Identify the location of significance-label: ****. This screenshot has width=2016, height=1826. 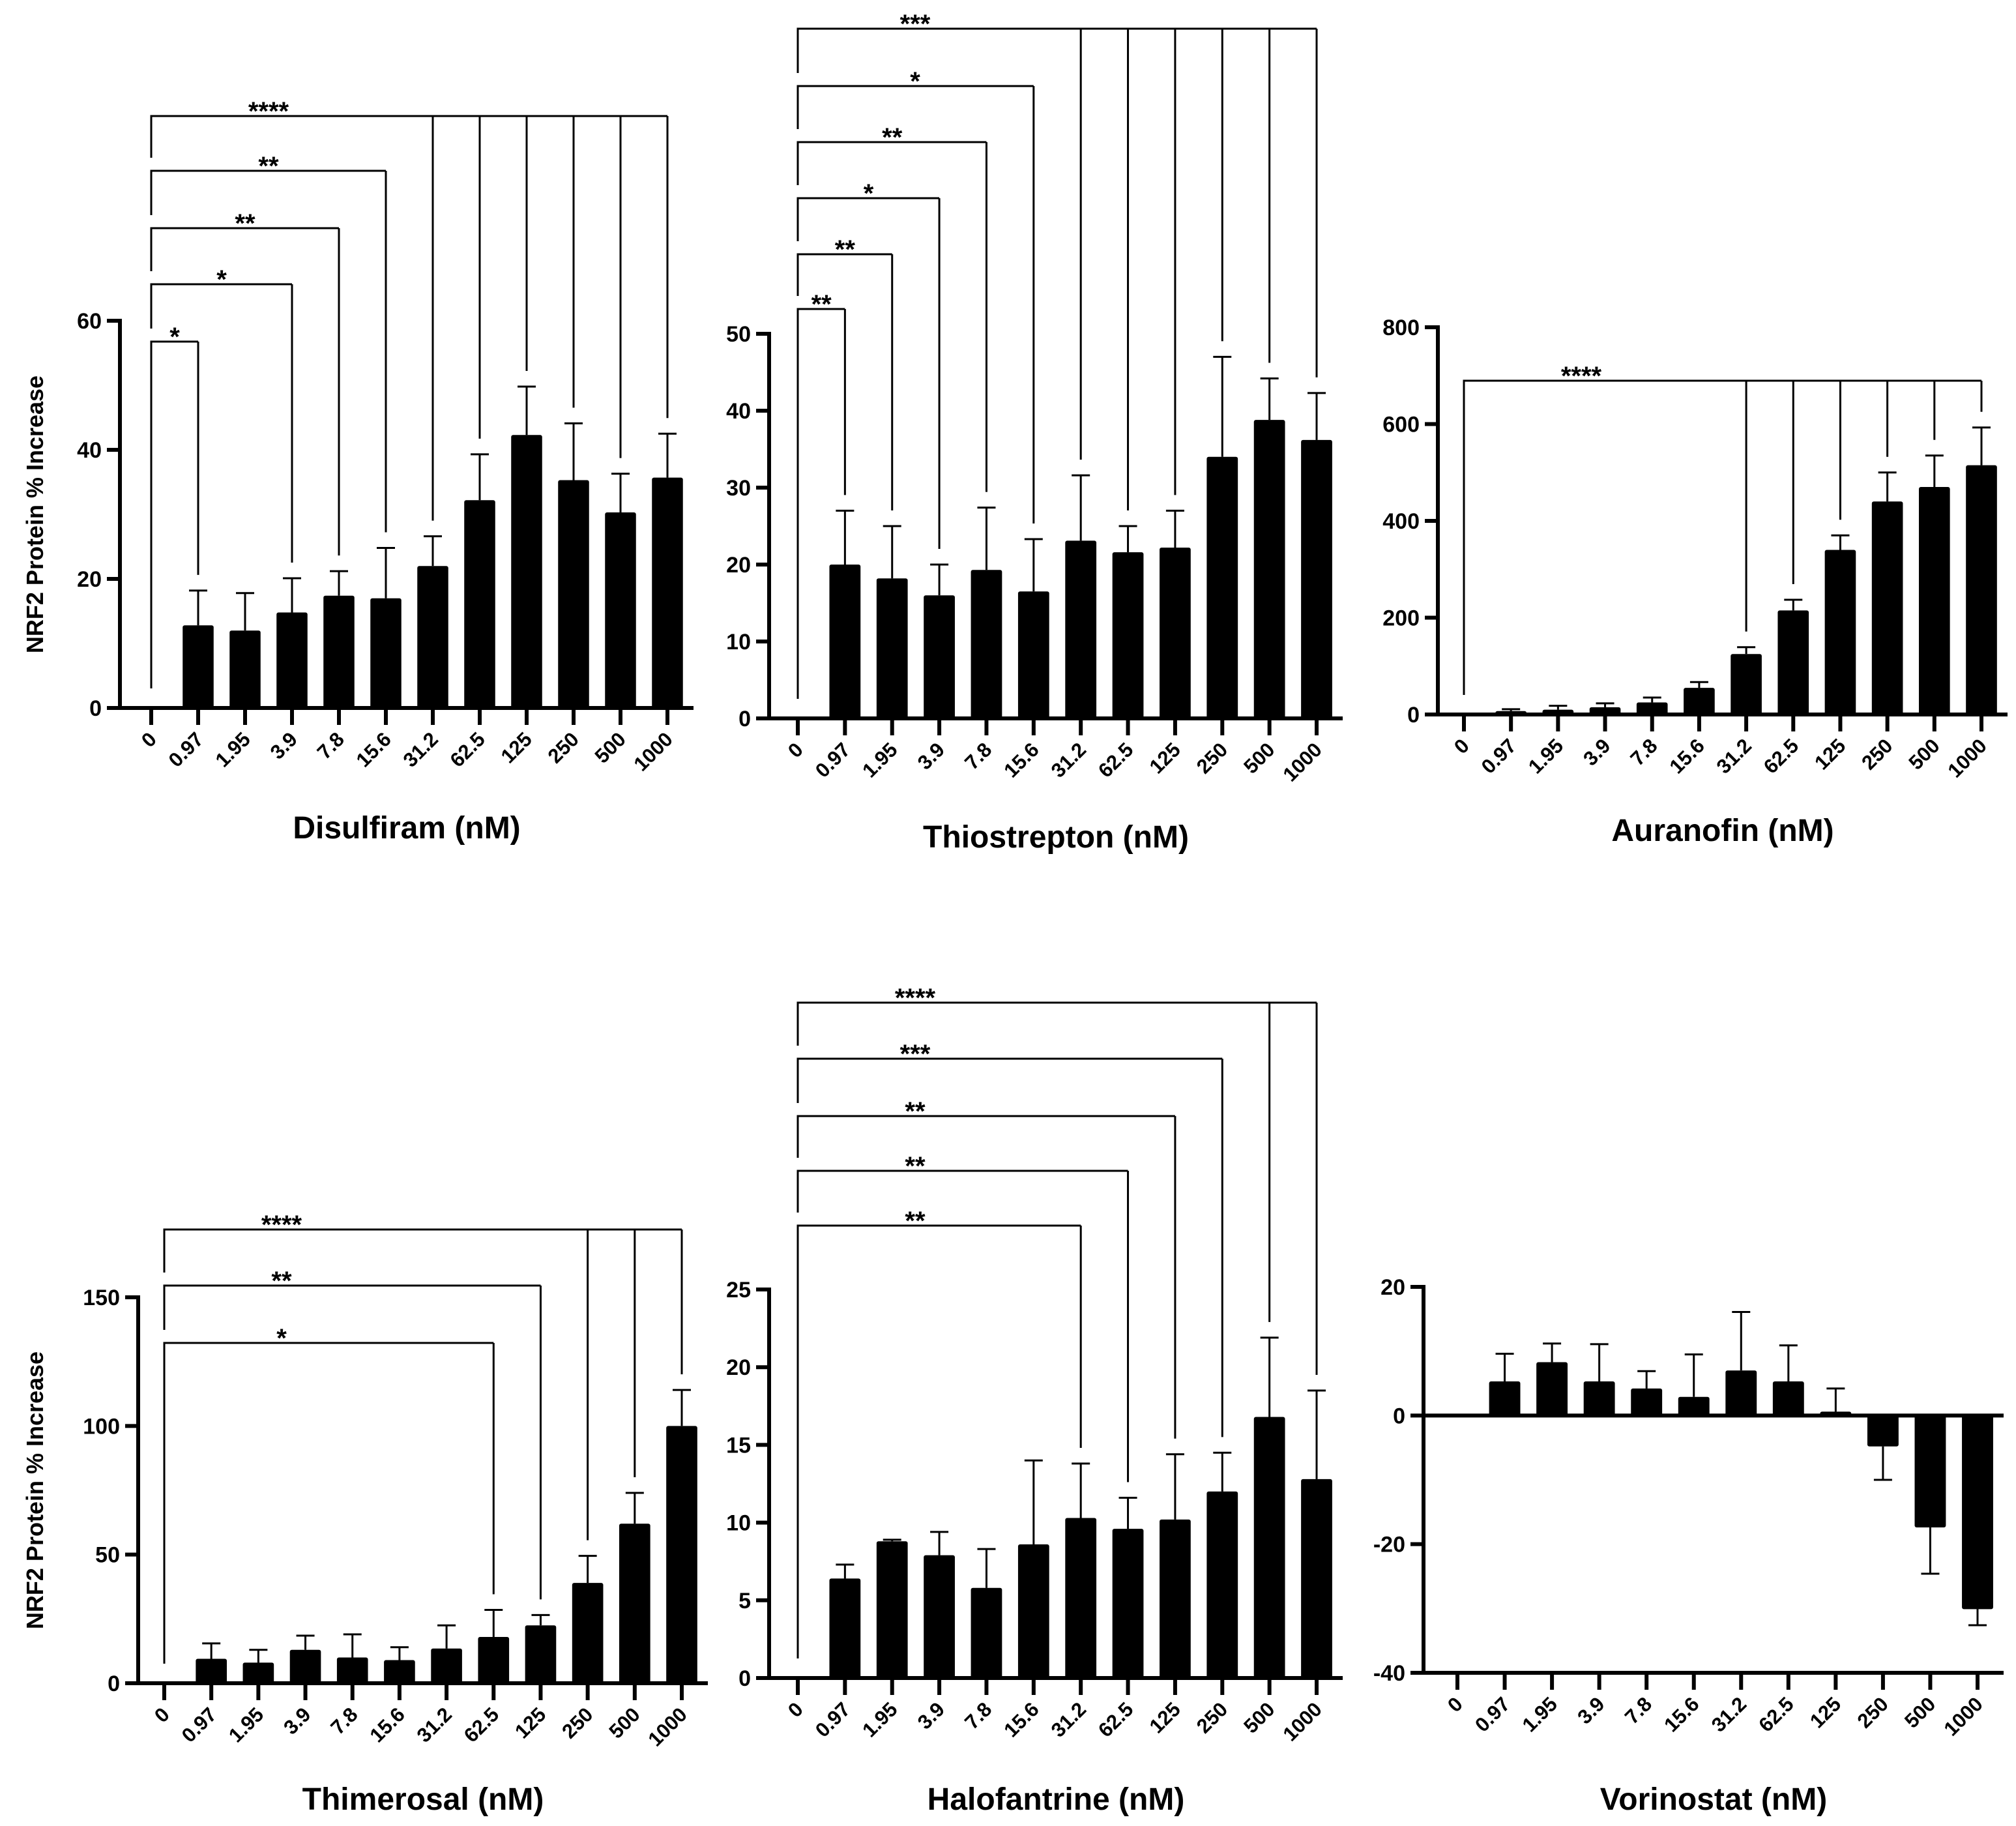
(1581, 376).